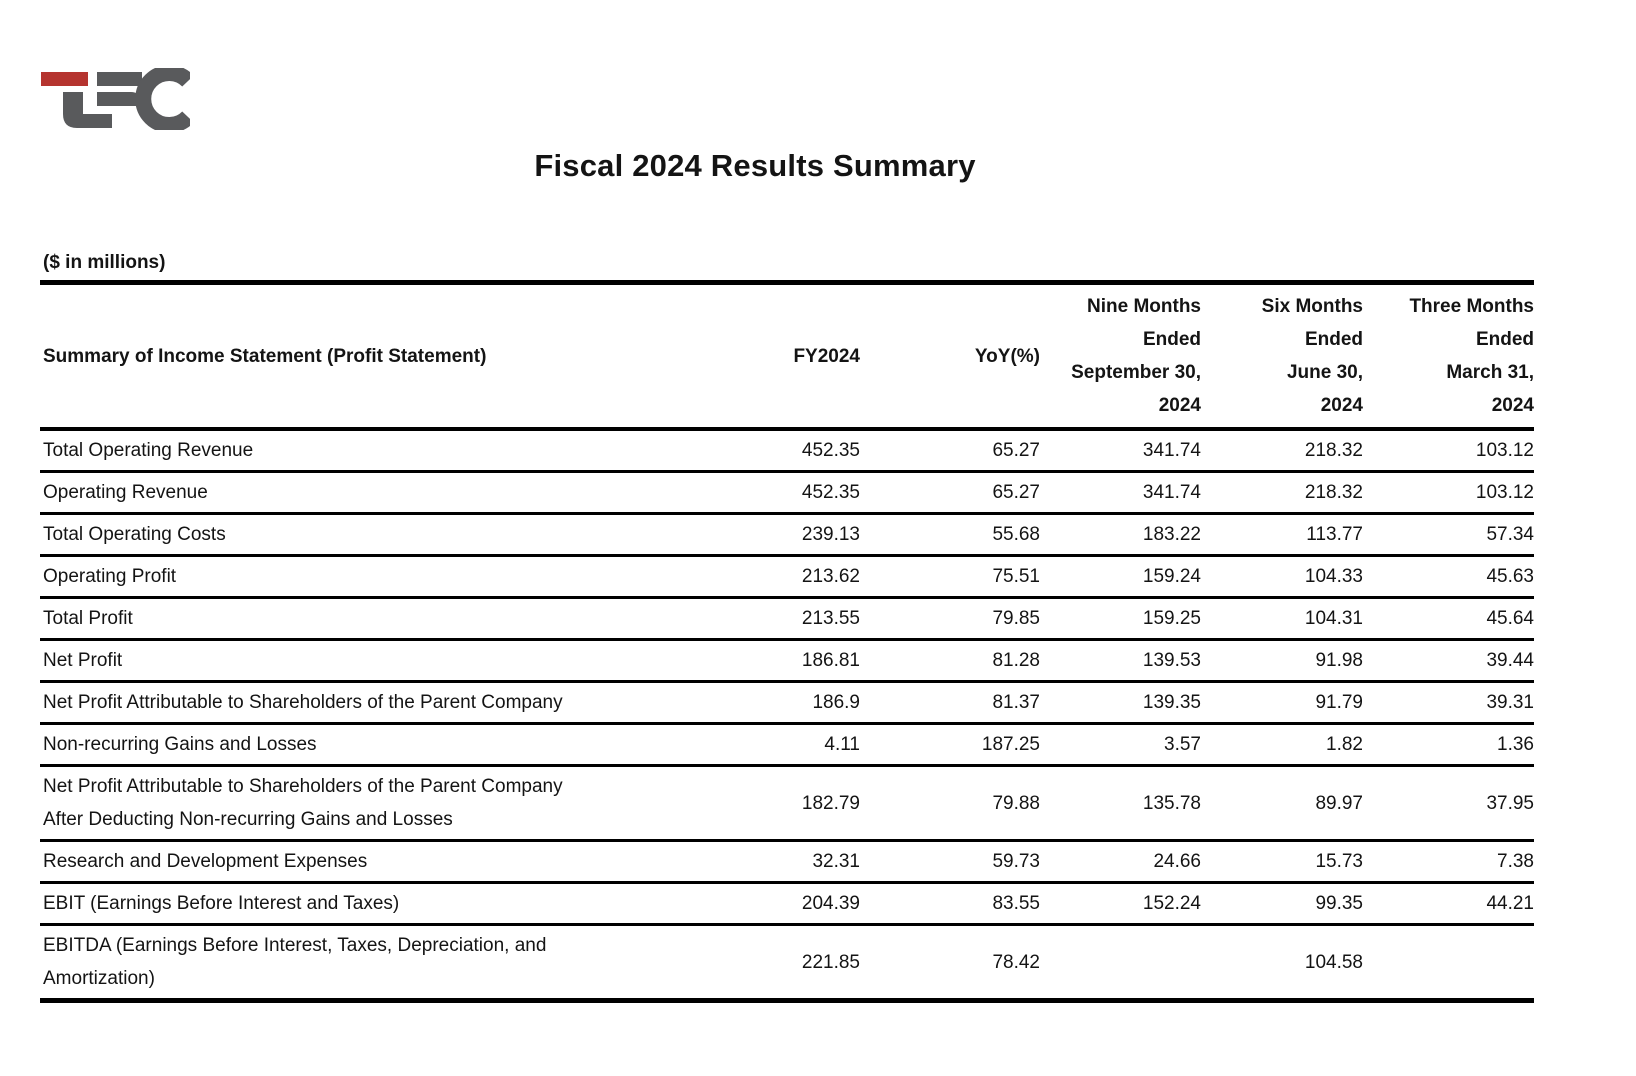  Describe the element at coordinates (83, 660) in the screenshot. I see `row-label: Net Profit` at that location.